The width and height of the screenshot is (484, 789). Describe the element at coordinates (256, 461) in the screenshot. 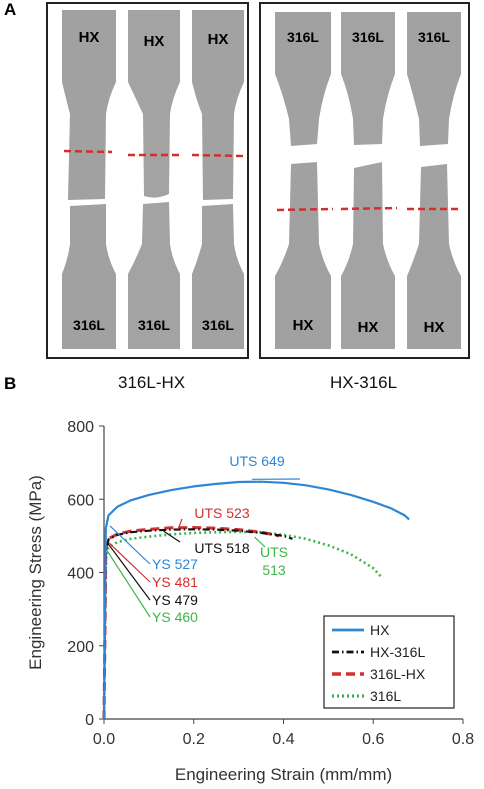

I see `annotation-label: UTS 649` at that location.